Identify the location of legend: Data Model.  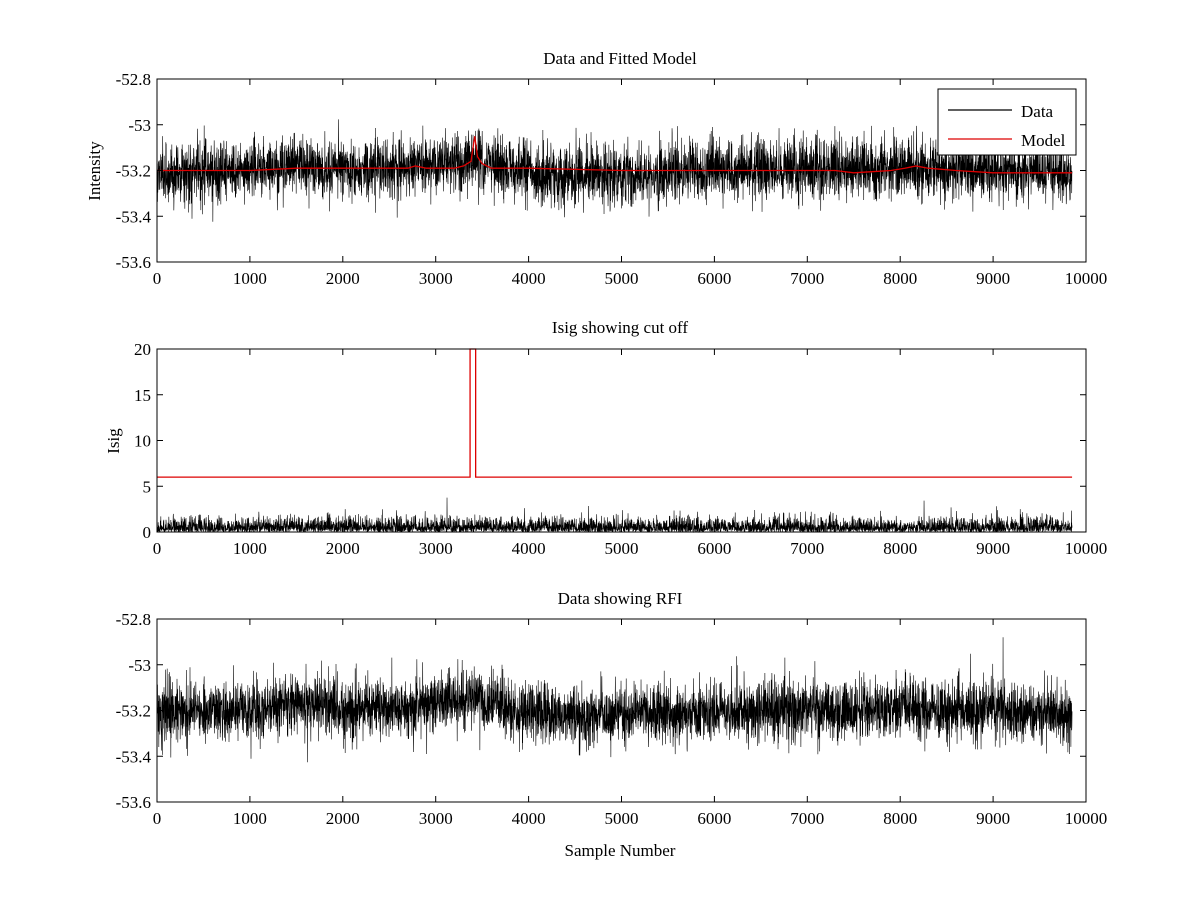
(1007, 122).